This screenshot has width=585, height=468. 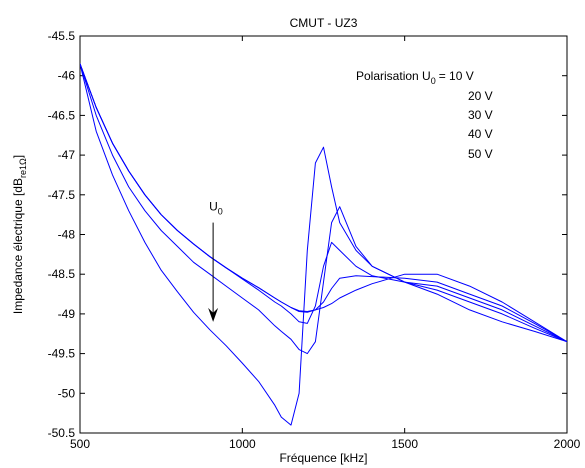 What do you see at coordinates (480, 96) in the screenshot?
I see `legend-entry-2: 20 V` at bounding box center [480, 96].